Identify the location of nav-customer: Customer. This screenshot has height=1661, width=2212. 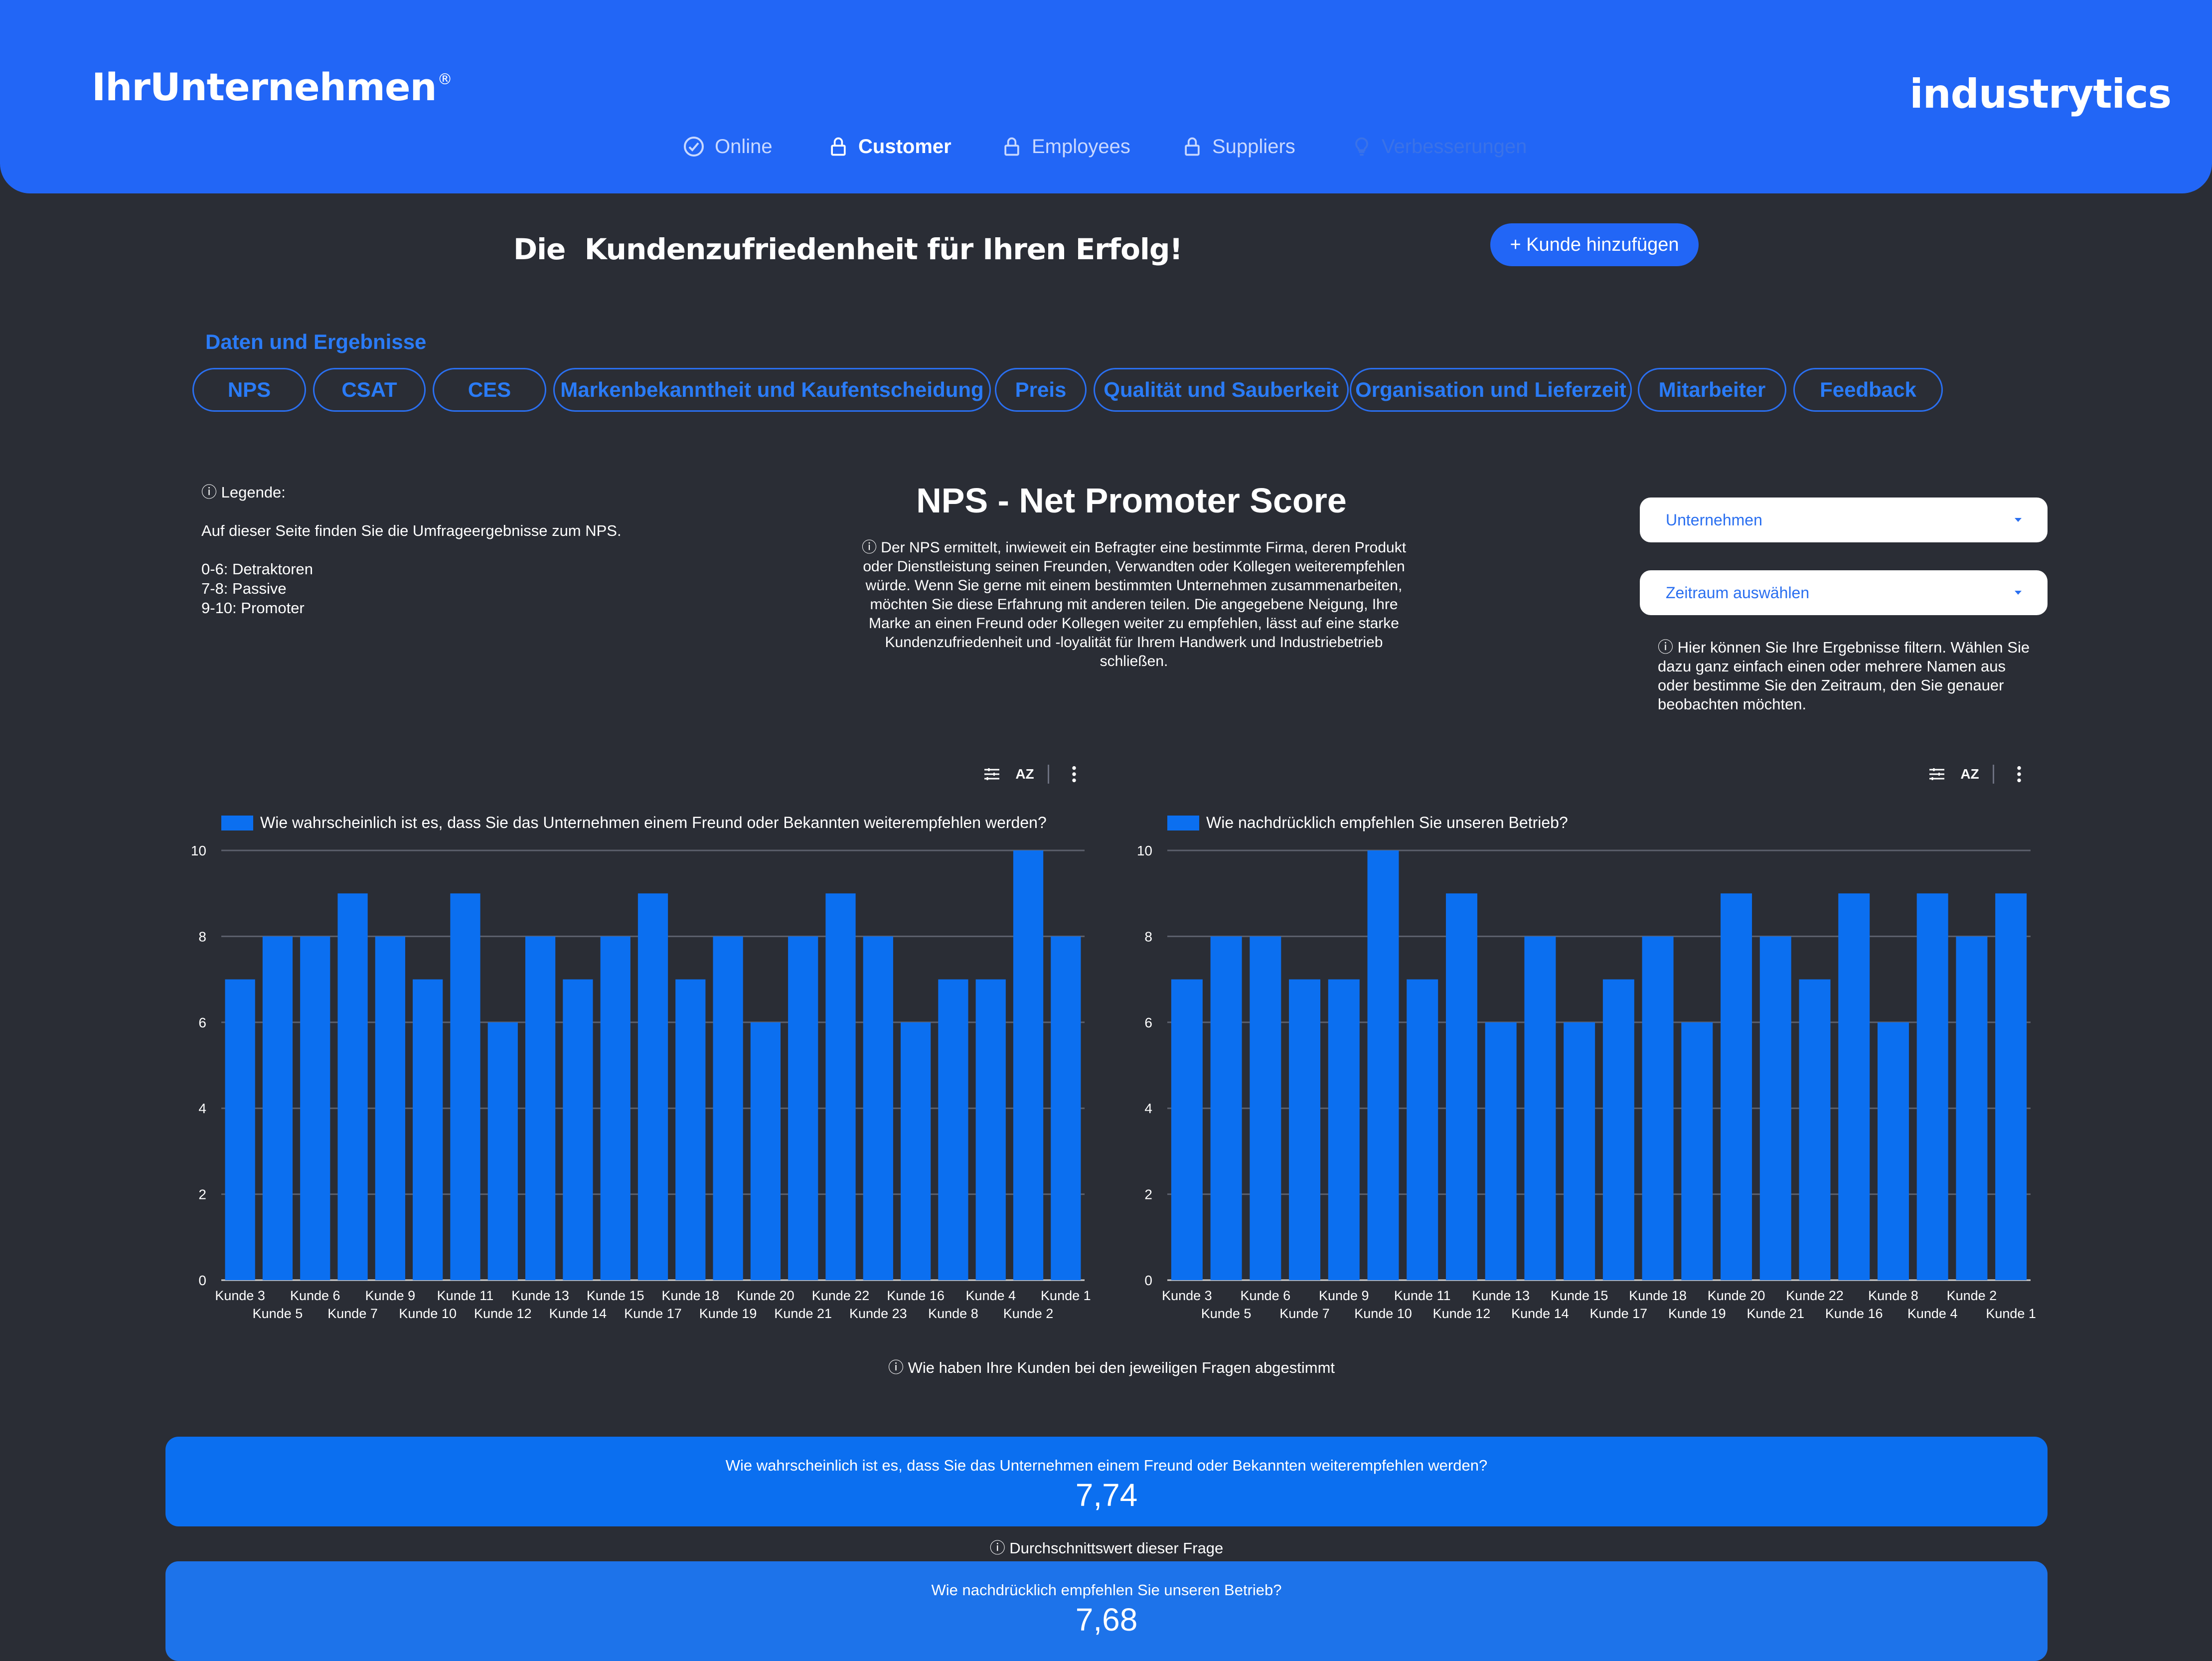
(889, 147).